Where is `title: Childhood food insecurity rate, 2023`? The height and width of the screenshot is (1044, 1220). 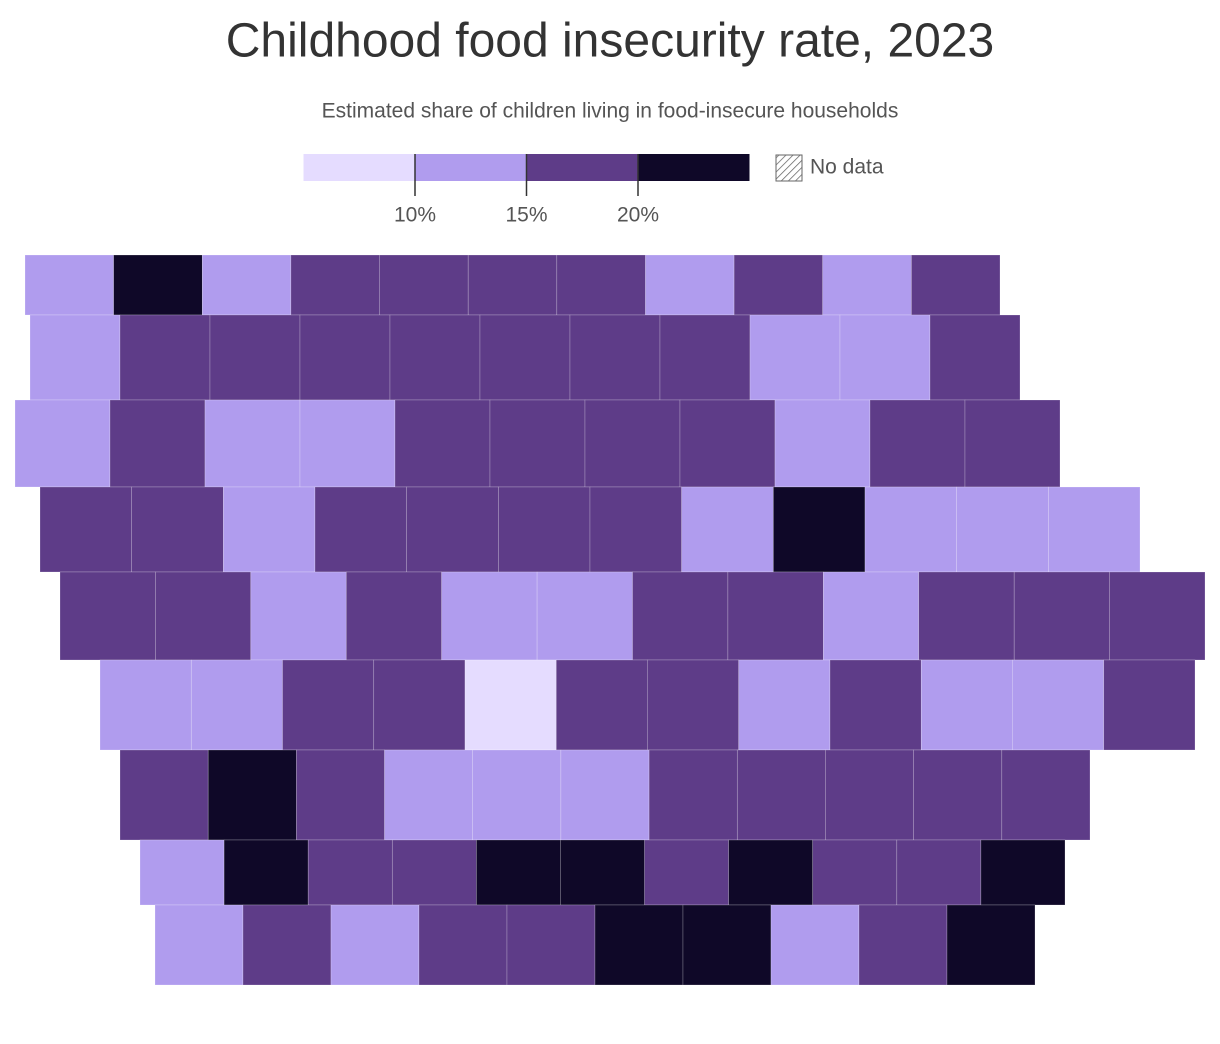
title: Childhood food insecurity rate, 2023 is located at coordinates (610, 41).